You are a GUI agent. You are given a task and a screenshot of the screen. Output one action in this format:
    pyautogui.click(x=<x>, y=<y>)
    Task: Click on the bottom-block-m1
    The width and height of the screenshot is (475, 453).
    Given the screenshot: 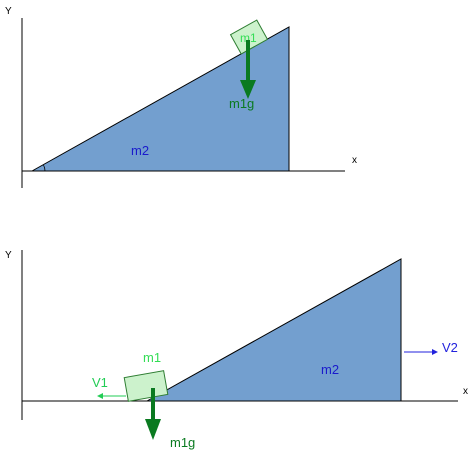 What is the action you would take?
    pyautogui.click(x=146, y=386)
    